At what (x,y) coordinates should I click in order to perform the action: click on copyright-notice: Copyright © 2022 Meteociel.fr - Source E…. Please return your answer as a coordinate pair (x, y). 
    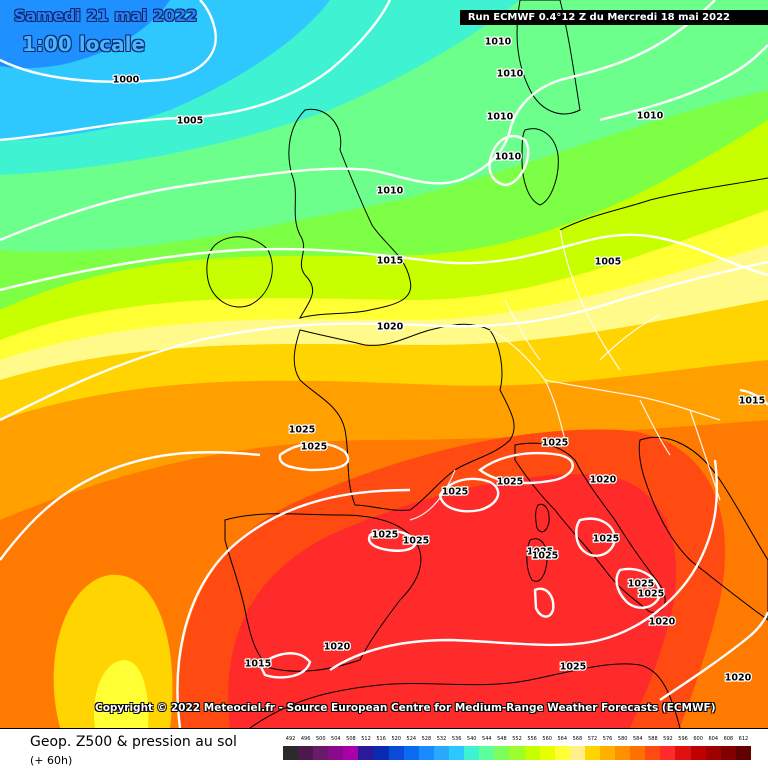
    Looking at the image, I should click on (405, 708).